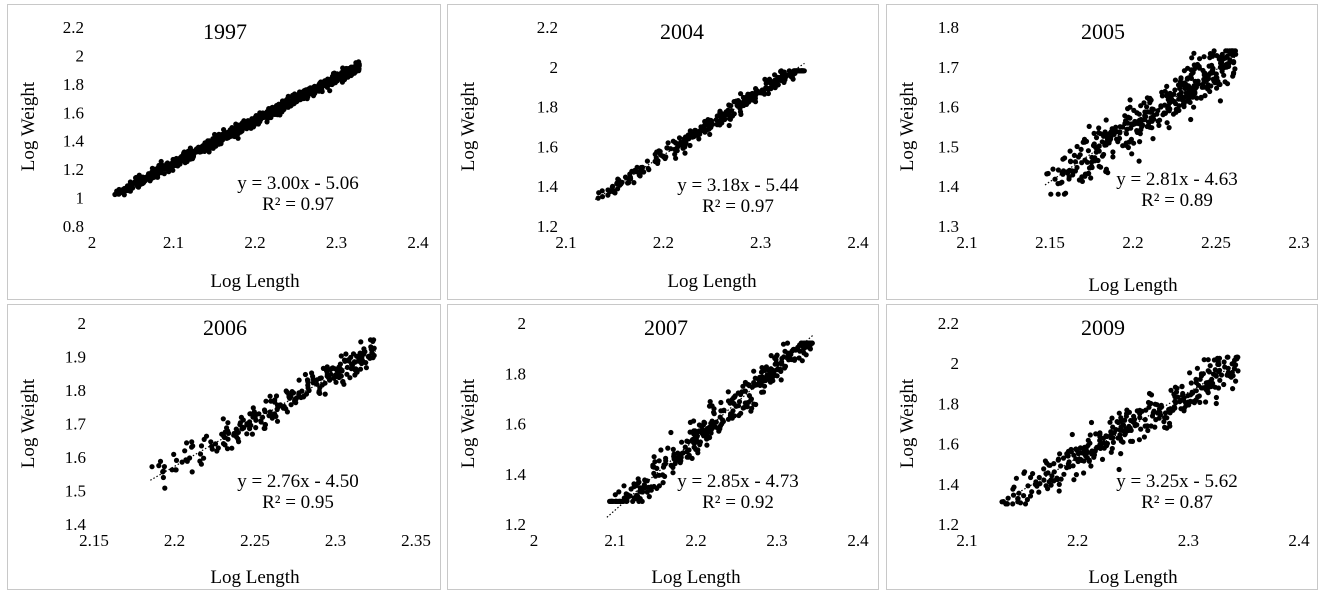 The height and width of the screenshot is (592, 1323). I want to click on x-axis-label: Log Length, so click(1133, 285).